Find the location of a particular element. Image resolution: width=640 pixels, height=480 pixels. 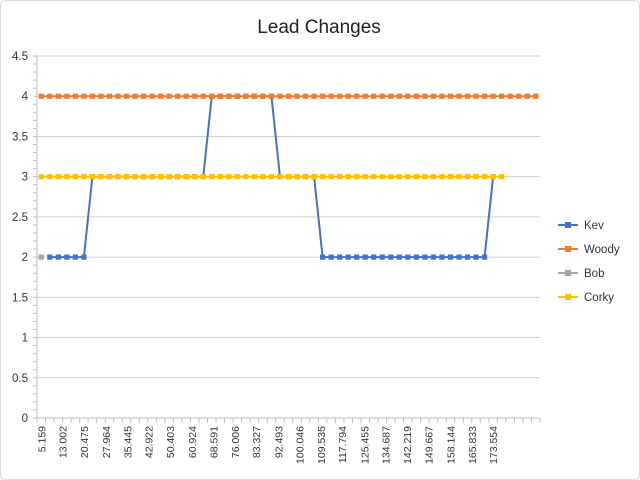

series-woody is located at coordinates (288, 96).